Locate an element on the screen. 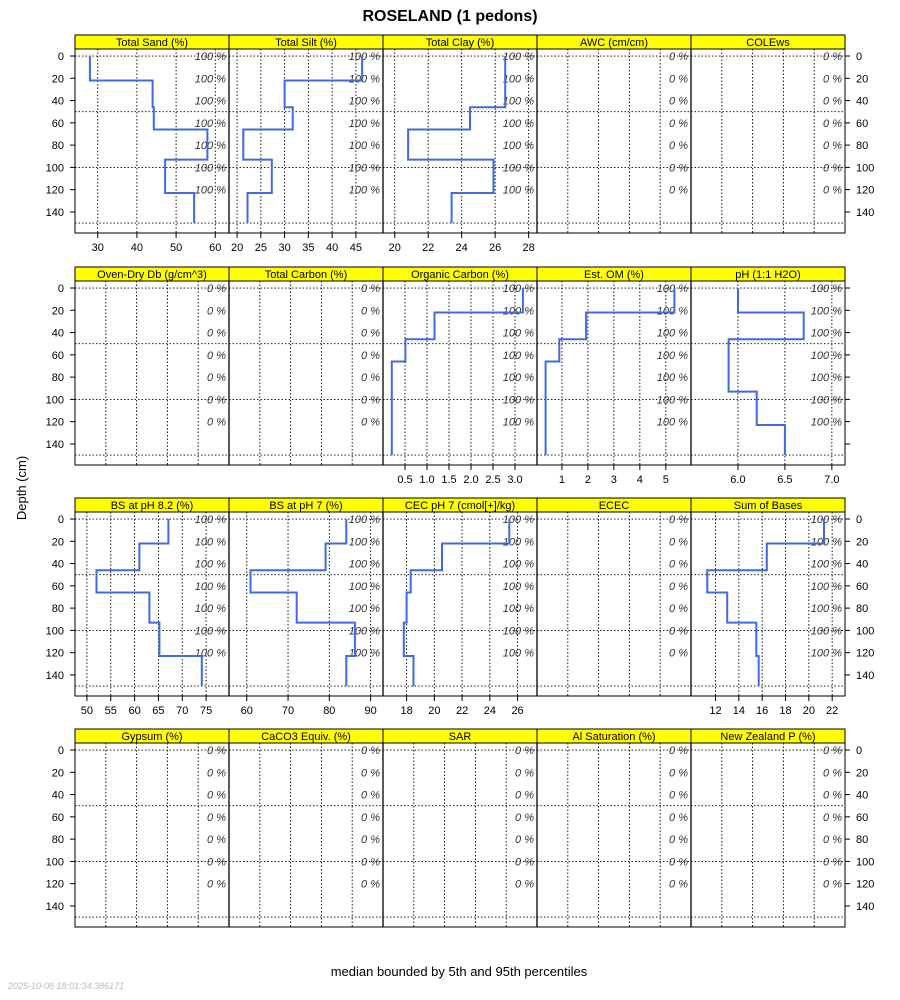  x-tick-label: 3 is located at coordinates (614, 480).